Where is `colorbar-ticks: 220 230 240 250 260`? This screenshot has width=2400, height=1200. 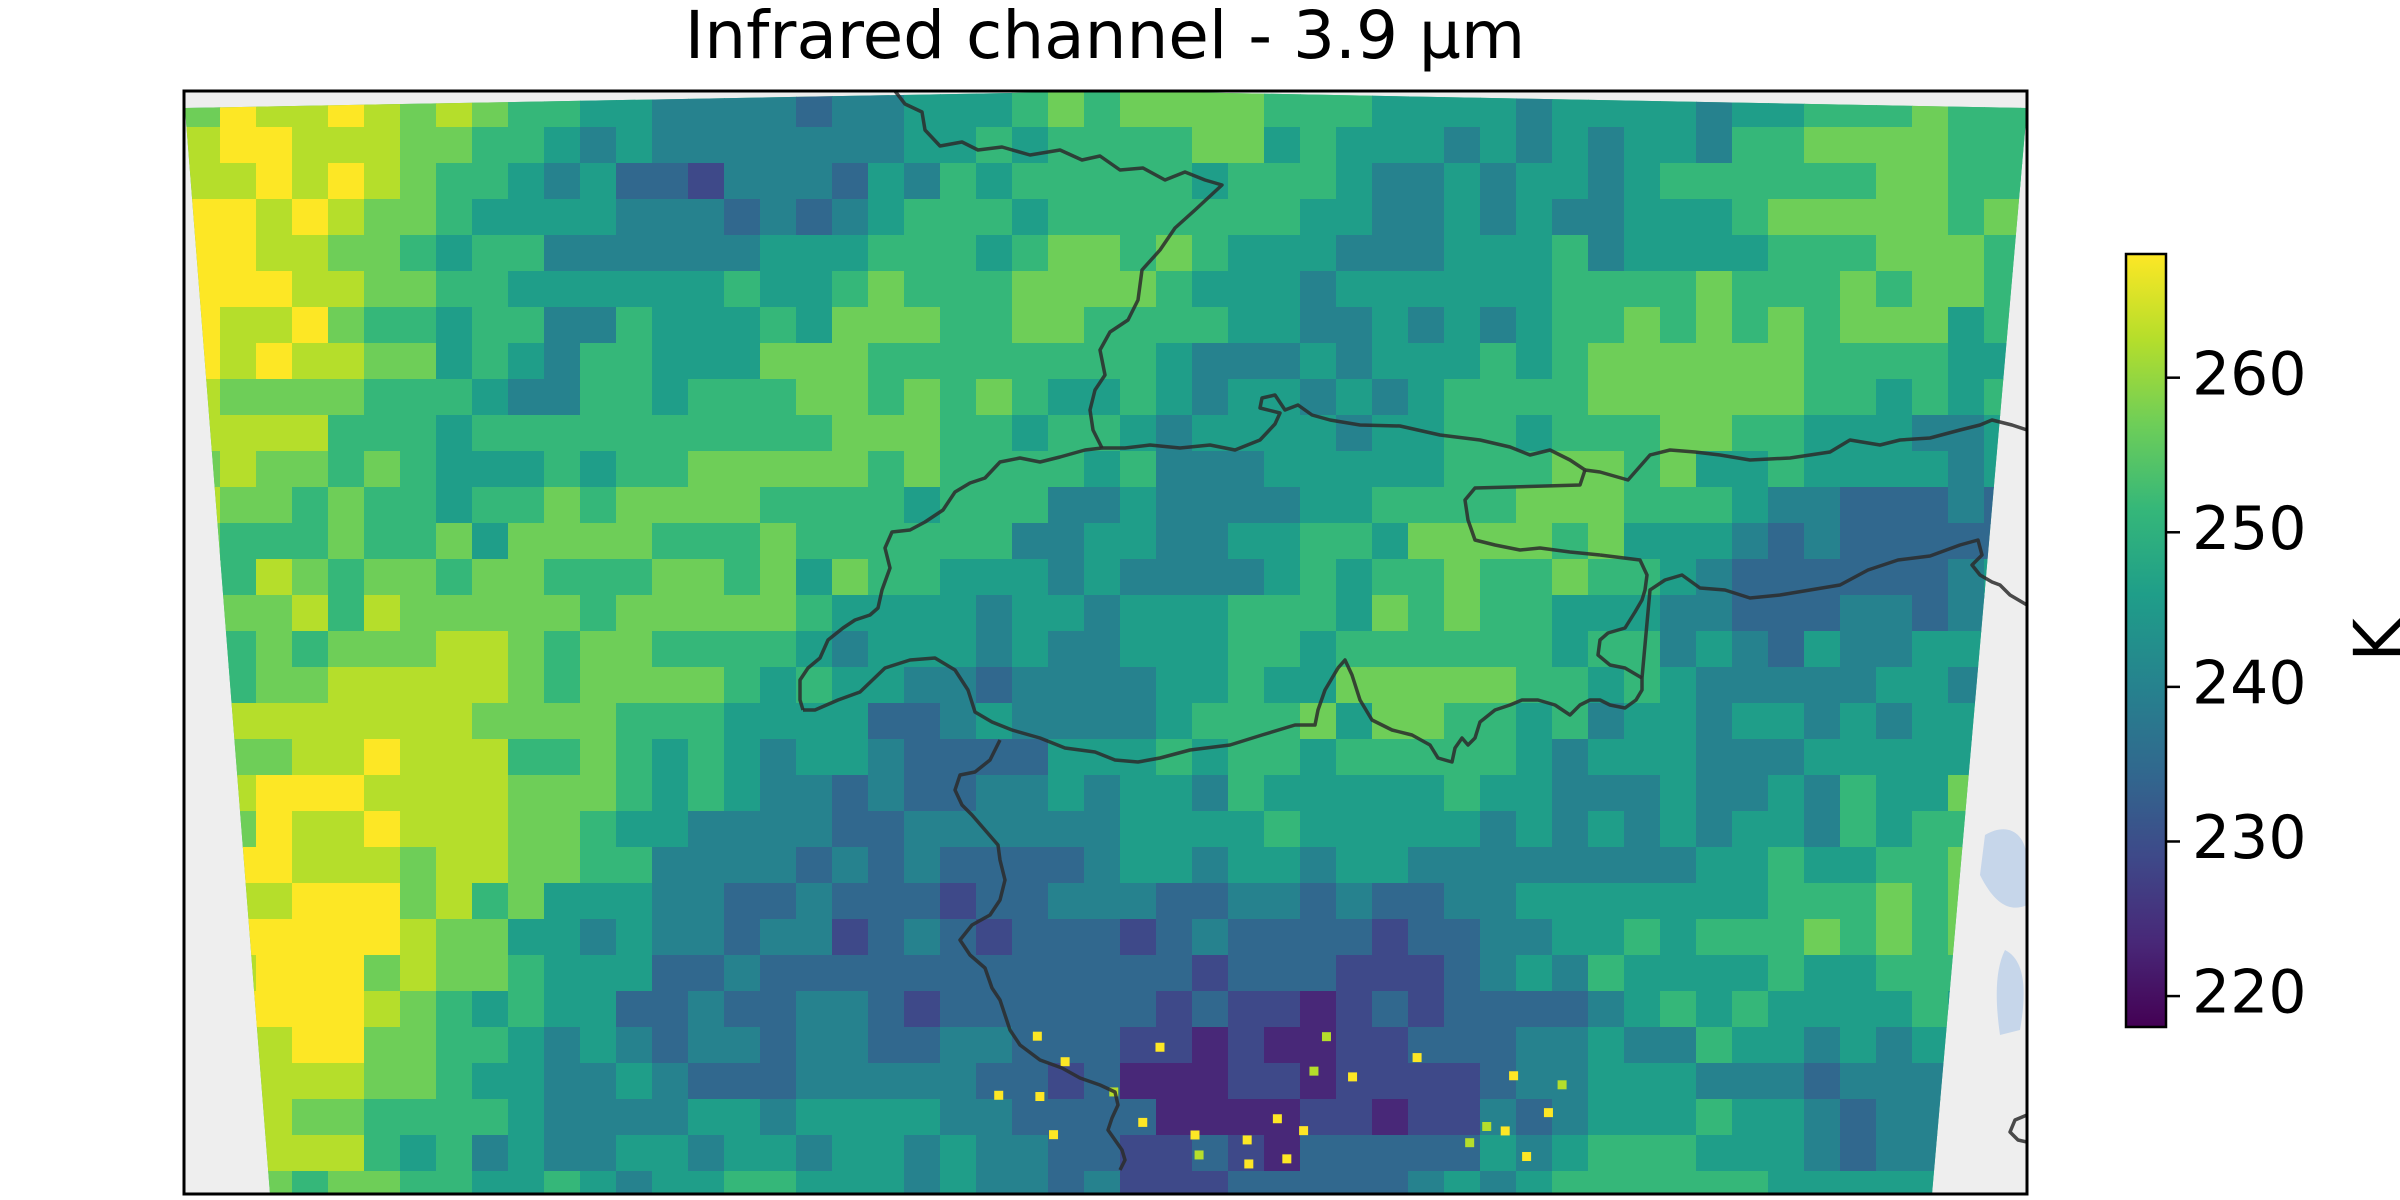
colorbar-ticks: 220 230 240 250 260 is located at coordinates (2236, 683).